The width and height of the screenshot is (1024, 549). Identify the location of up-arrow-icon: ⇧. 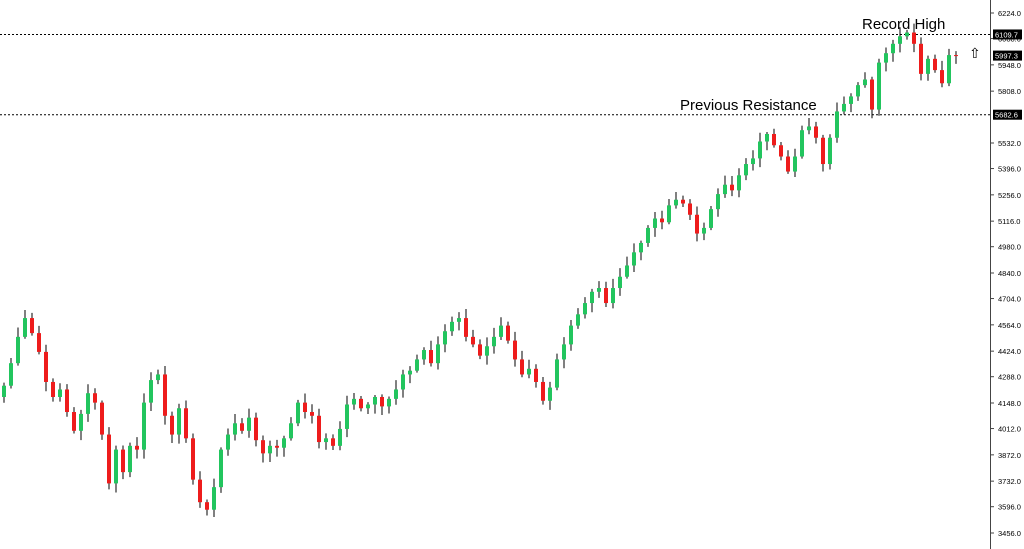
(975, 53).